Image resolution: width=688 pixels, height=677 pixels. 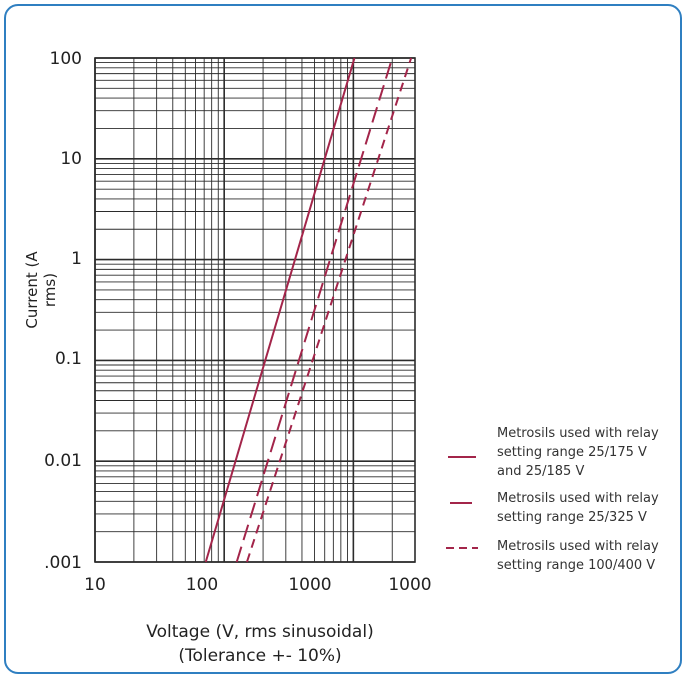 What do you see at coordinates (576, 565) in the screenshot?
I see `legend-entry-line: setting range 100/400 V` at bounding box center [576, 565].